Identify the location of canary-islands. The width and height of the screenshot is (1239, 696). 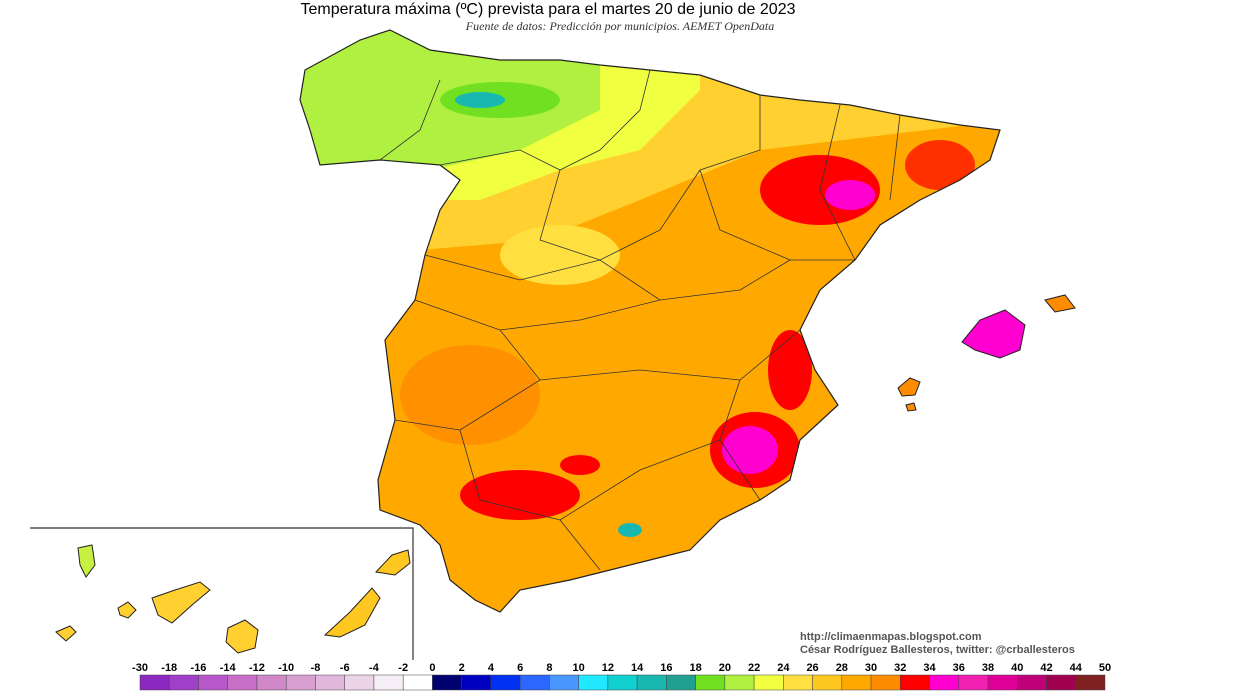
(233, 599).